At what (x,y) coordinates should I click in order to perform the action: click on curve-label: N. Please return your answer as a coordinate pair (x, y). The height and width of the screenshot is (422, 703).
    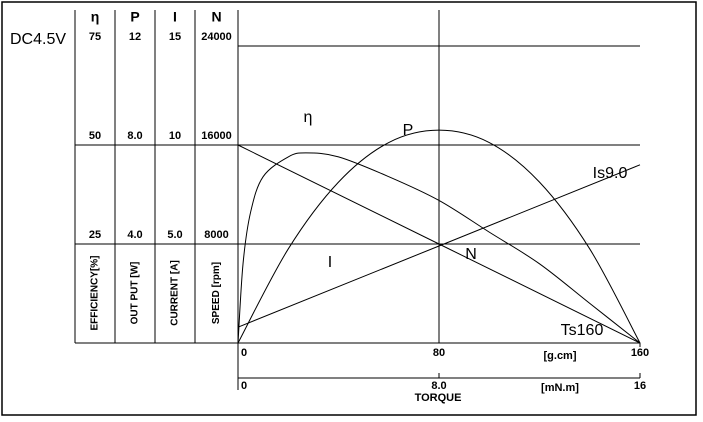
    Looking at the image, I should click on (471, 254).